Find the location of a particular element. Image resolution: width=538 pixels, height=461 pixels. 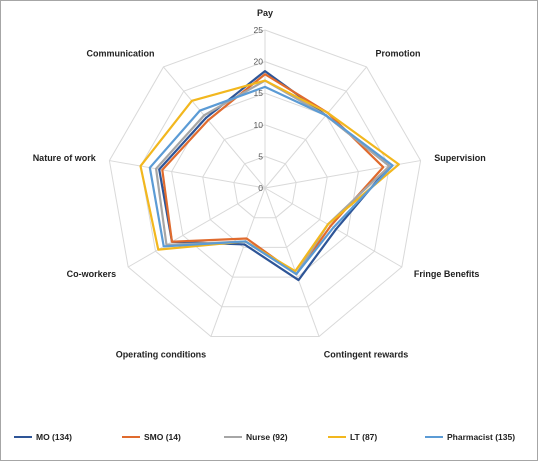

r-tick-label: 25 is located at coordinates (259, 30).